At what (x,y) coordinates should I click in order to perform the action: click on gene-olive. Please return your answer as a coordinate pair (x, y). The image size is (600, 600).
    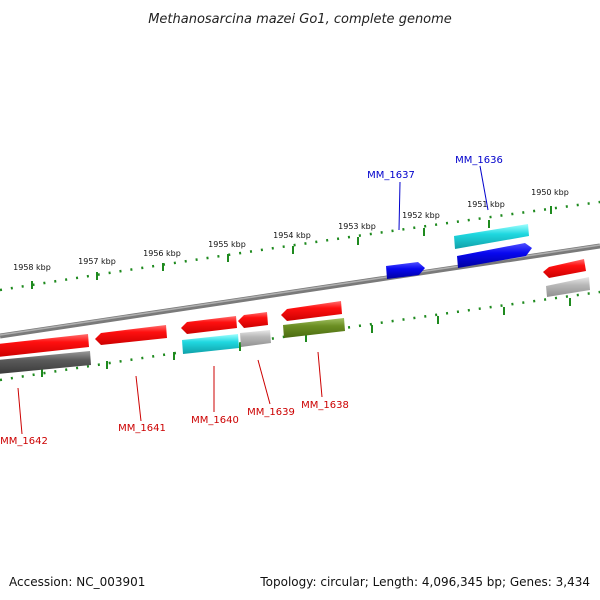
    Looking at the image, I should click on (314, 328).